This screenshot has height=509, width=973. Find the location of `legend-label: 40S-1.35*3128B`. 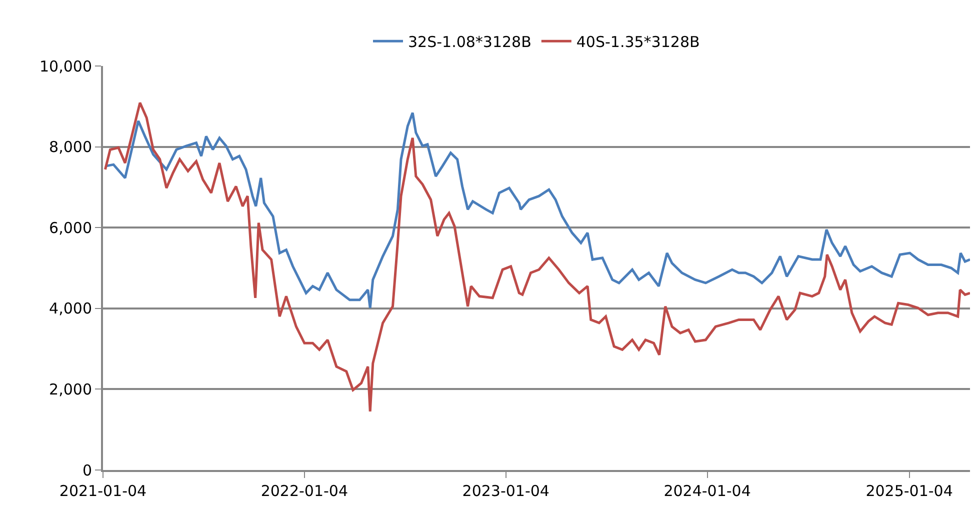

legend-label: 40S-1.35*3128B is located at coordinates (638, 42).